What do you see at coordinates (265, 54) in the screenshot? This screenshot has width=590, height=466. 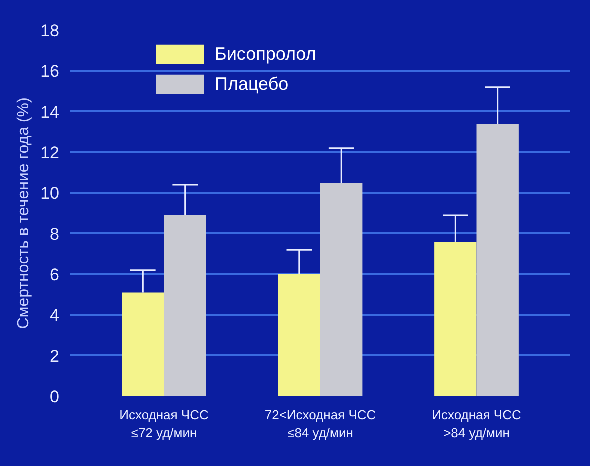 I see `legend-label: Бисопролол` at bounding box center [265, 54].